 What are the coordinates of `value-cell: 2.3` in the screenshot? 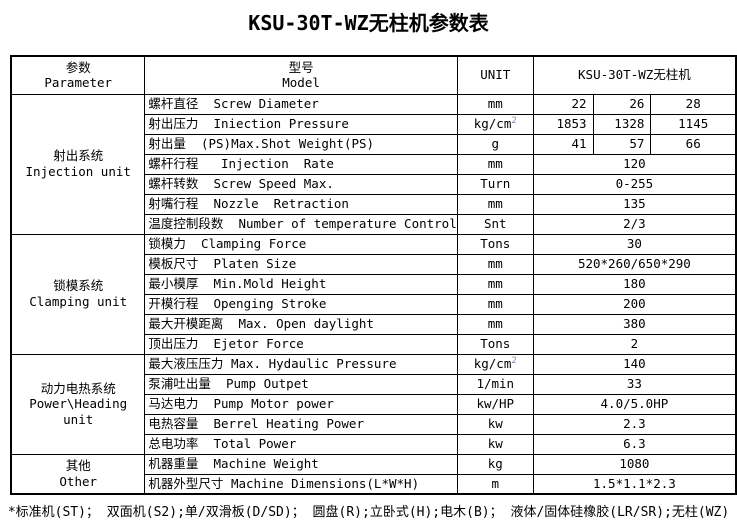 It's located at (634, 424).